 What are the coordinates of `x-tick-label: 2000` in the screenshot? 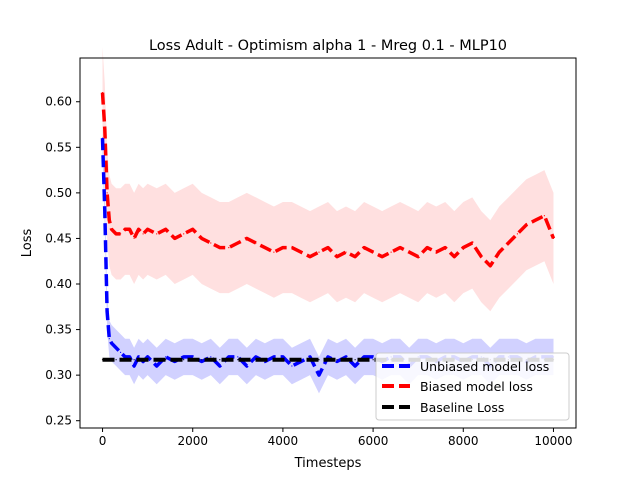 It's located at (192, 441).